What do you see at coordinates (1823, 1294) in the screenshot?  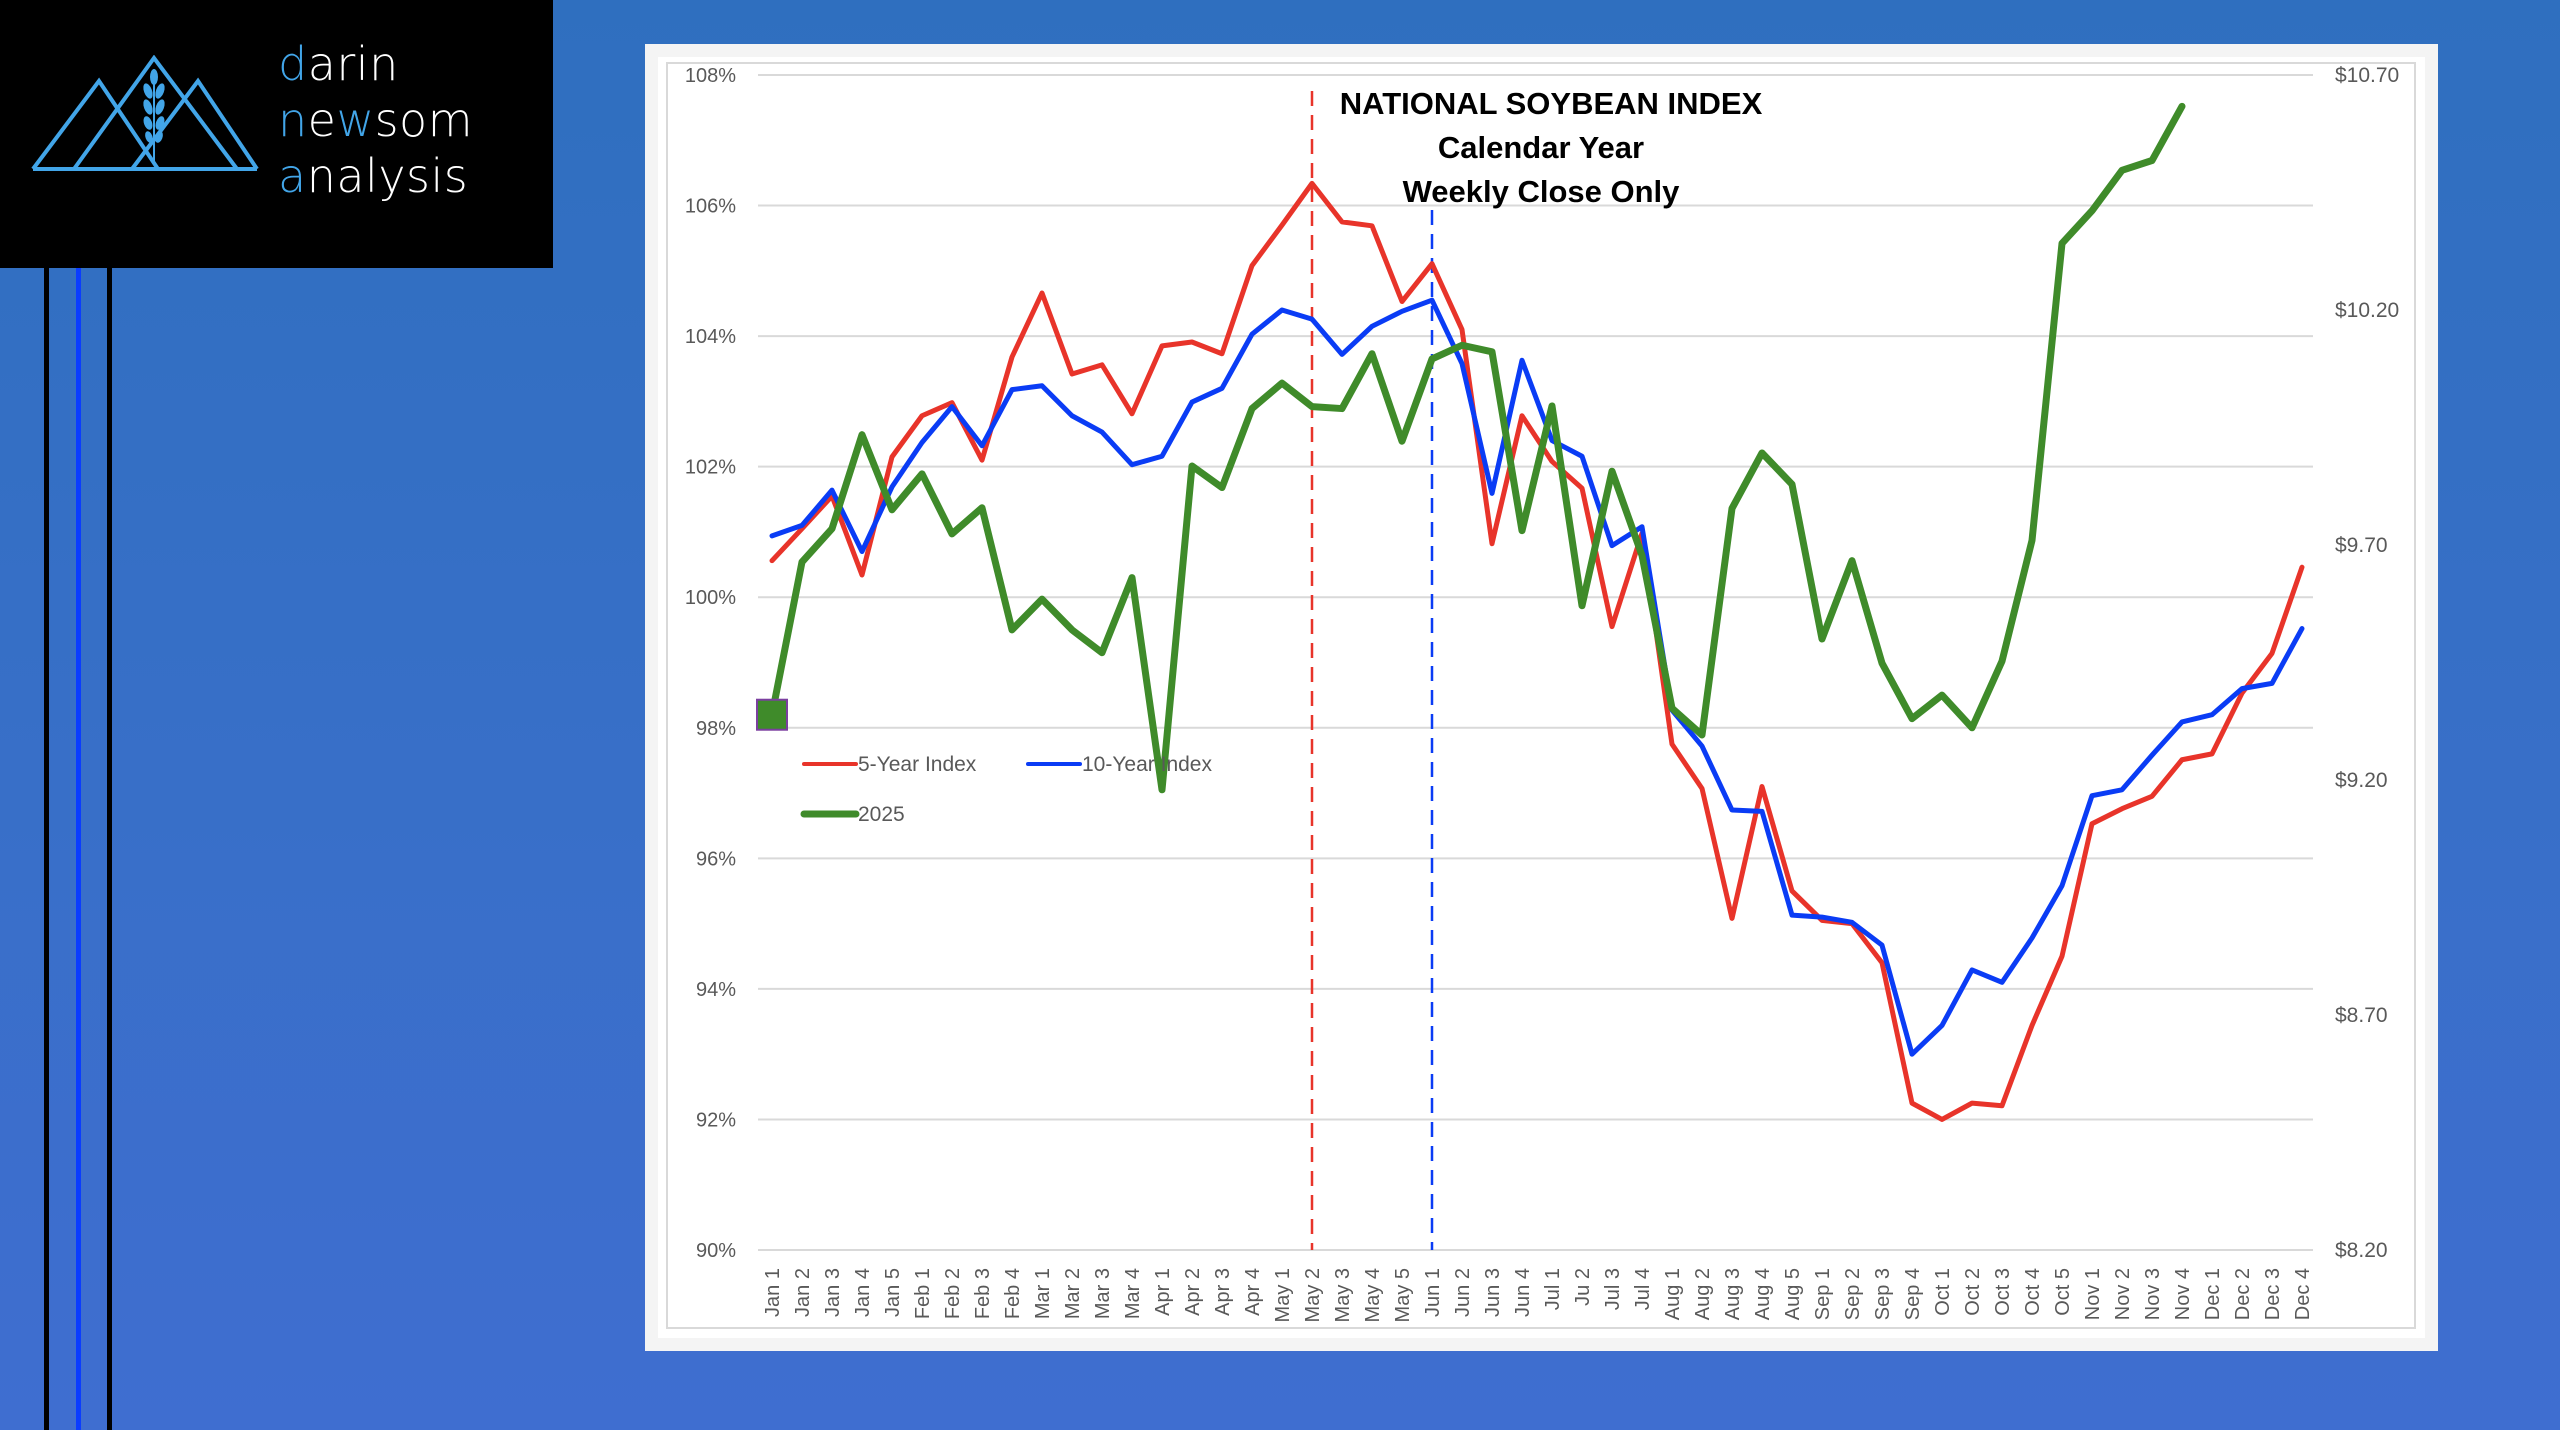 I see `x-tick-label: Sep 1` at bounding box center [1823, 1294].